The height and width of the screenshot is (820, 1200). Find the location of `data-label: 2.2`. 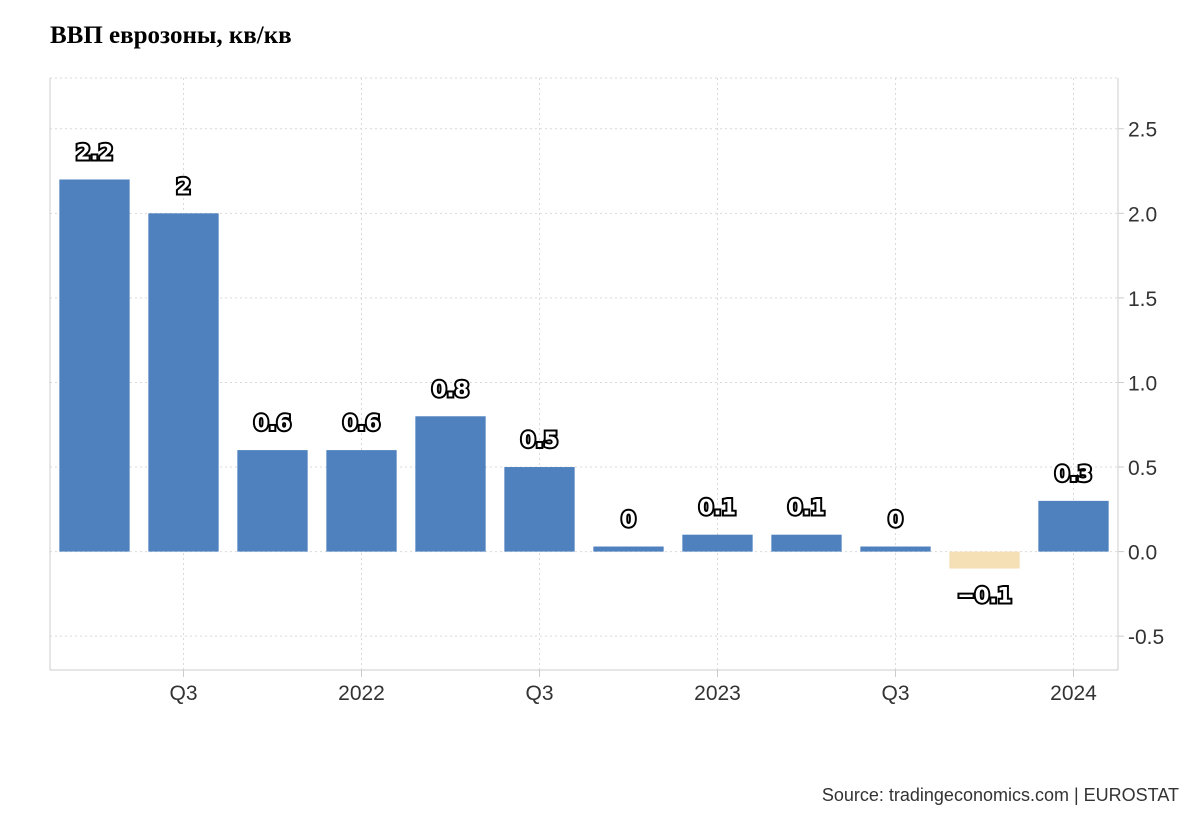

data-label: 2.2 is located at coordinates (94, 152).